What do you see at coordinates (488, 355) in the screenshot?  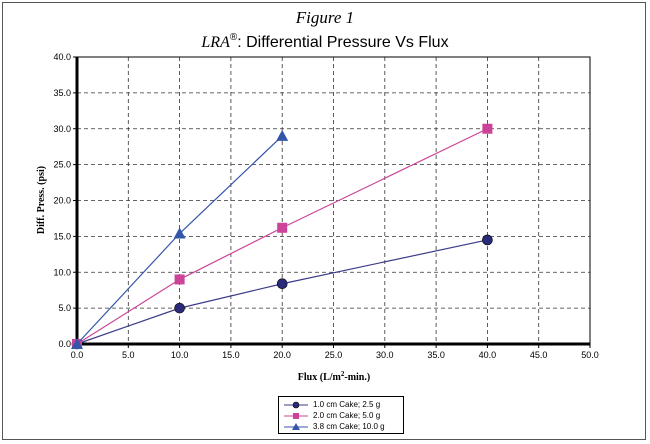 I see `x-tick-label: 40.0` at bounding box center [488, 355].